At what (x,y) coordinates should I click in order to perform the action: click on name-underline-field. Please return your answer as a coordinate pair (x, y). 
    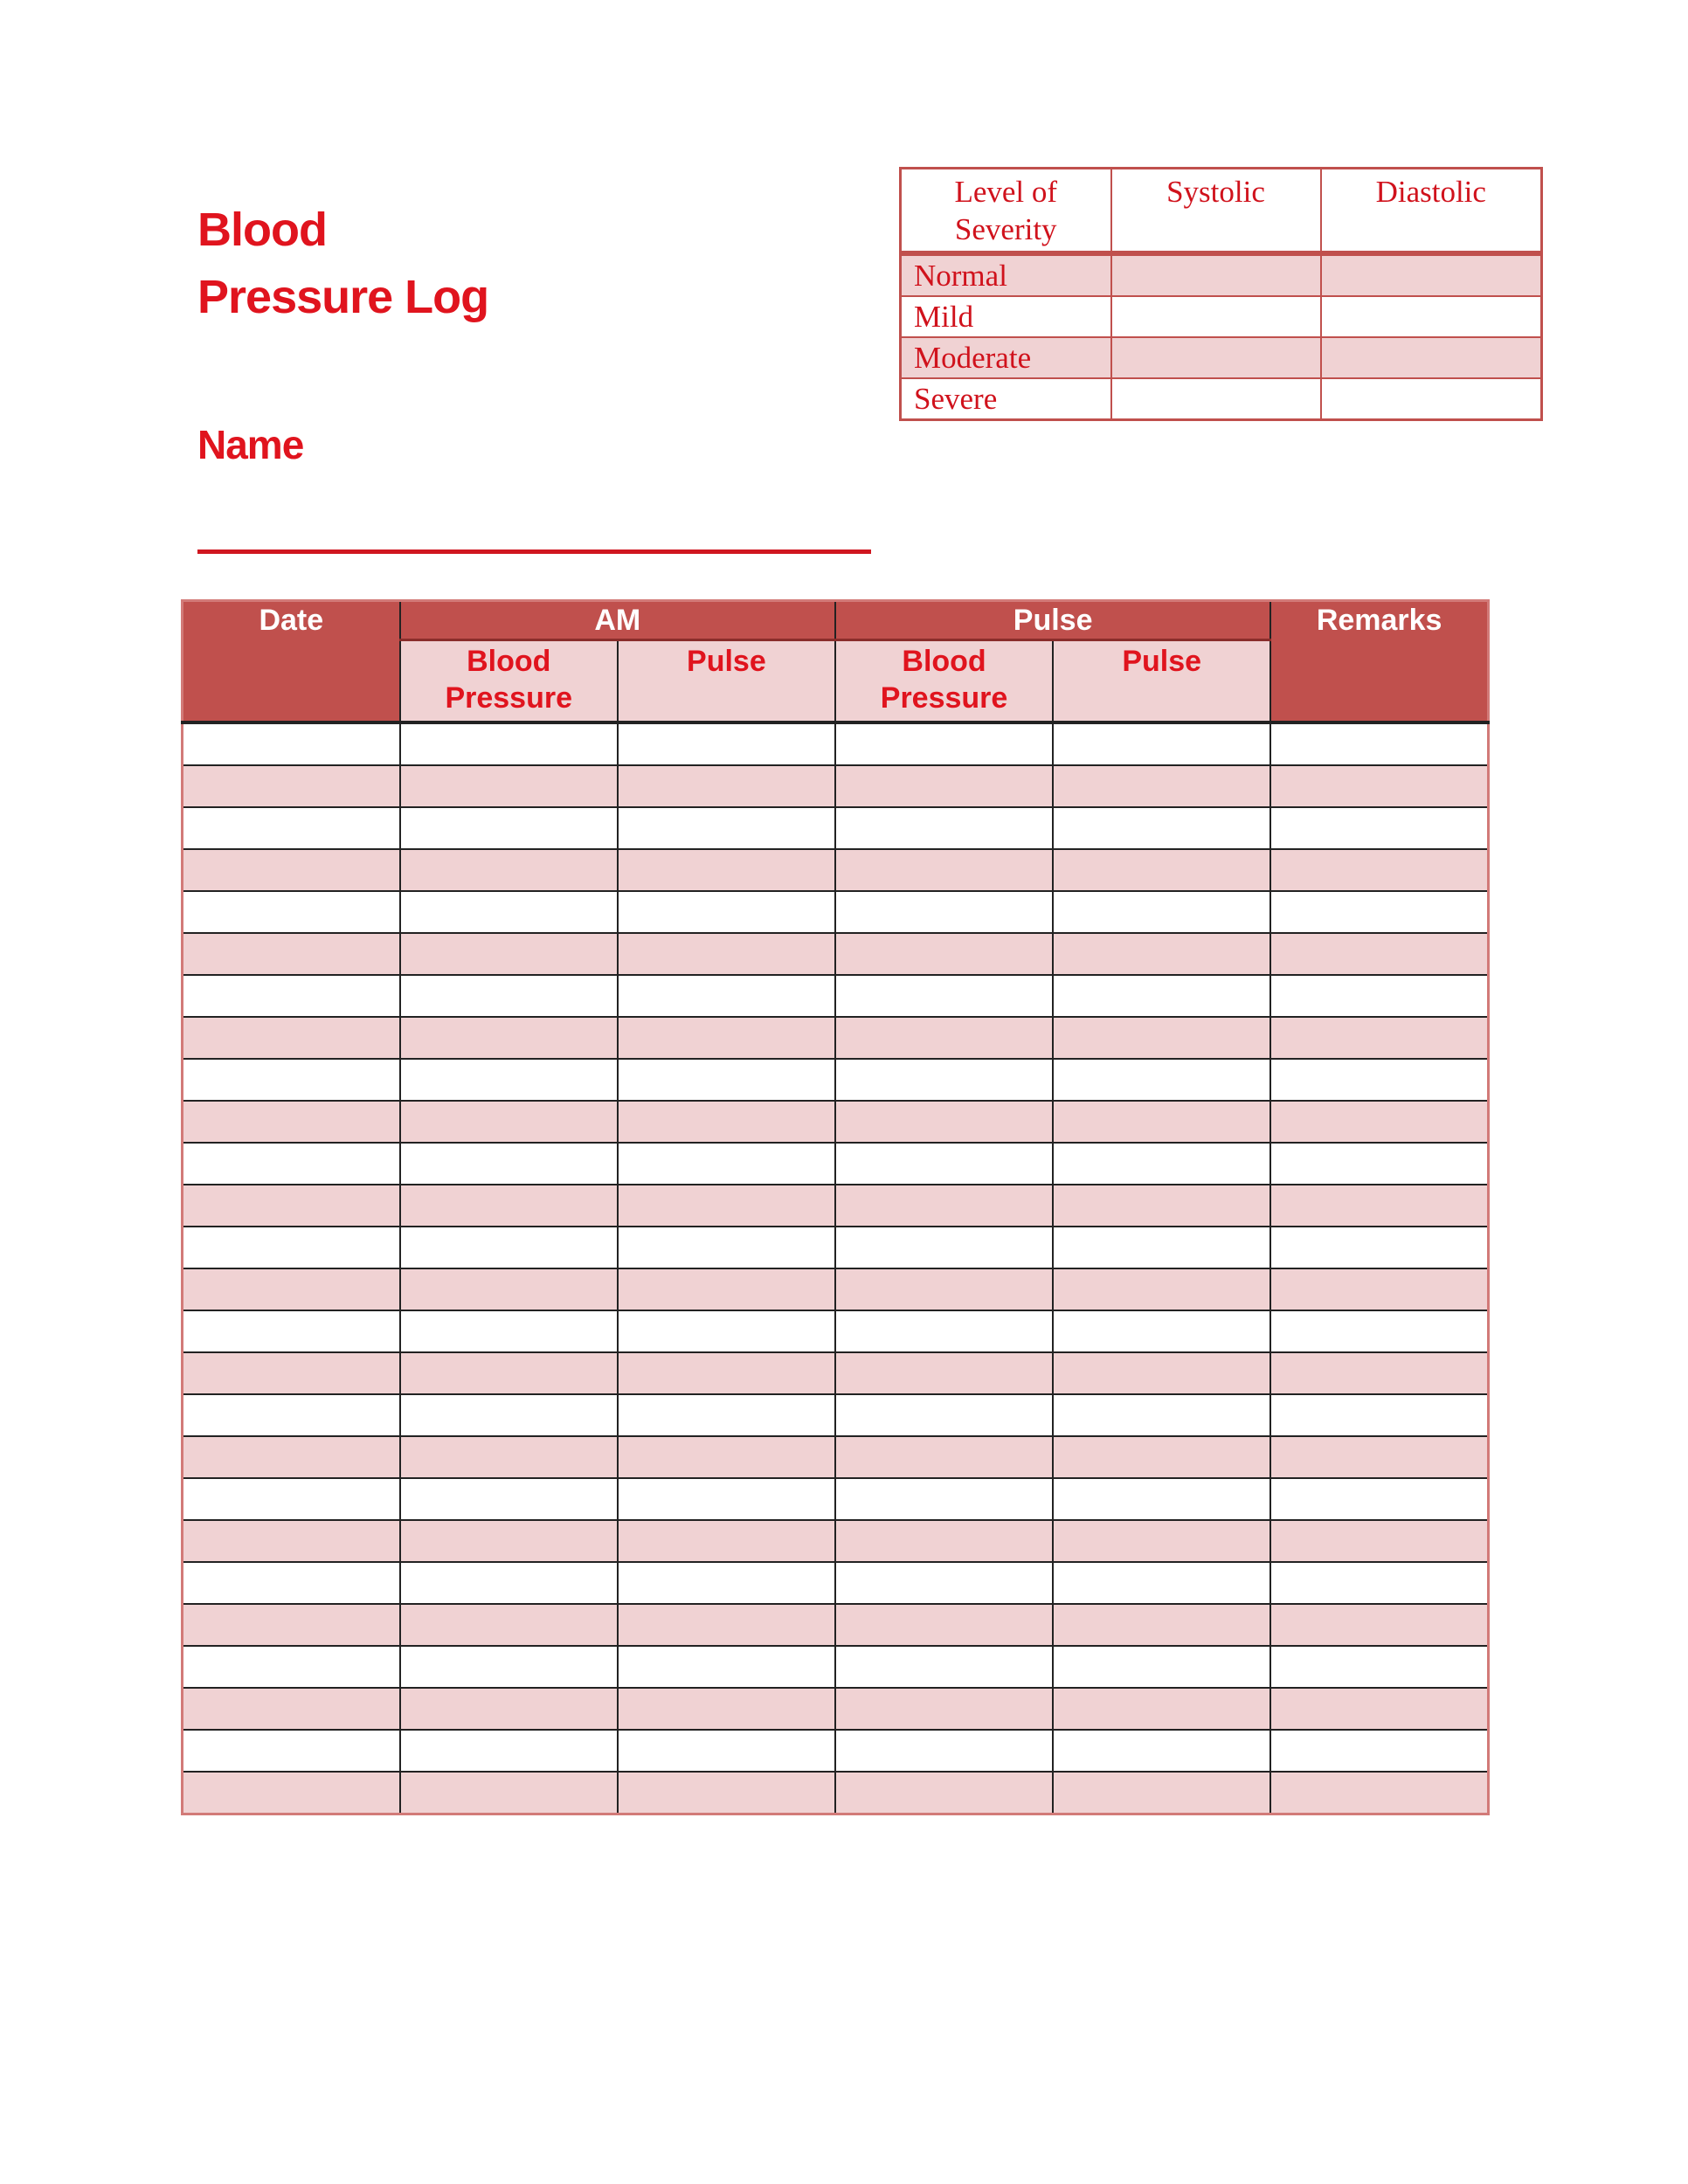
    Looking at the image, I should click on (534, 551).